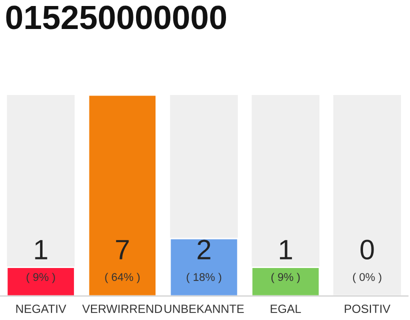 The height and width of the screenshot is (320, 410). Describe the element at coordinates (367, 309) in the screenshot. I see `x-tick-label: POSITIV` at that location.